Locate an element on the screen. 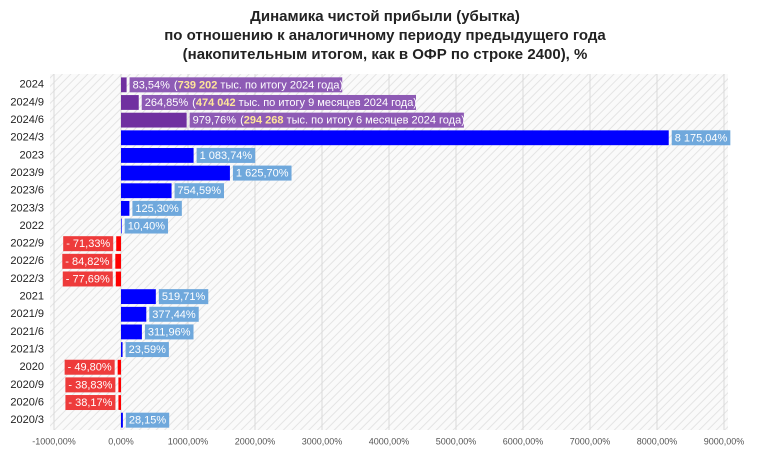 The image size is (758, 460). data-label: 519,71% is located at coordinates (183, 297).